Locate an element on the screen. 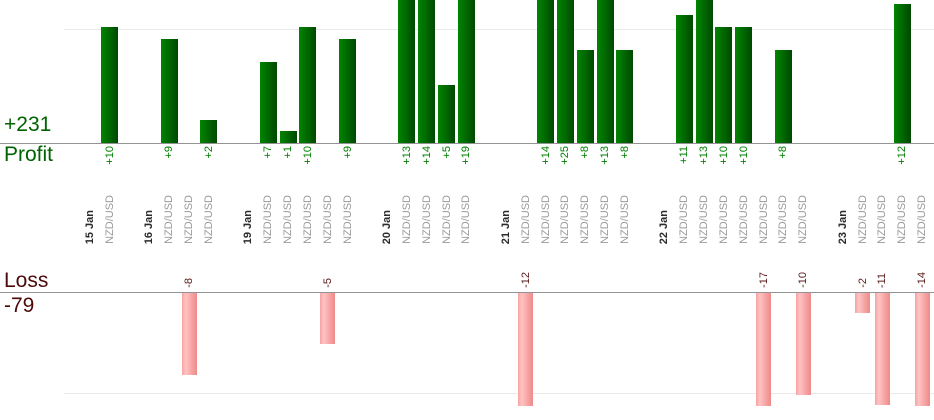  profit-gridline is located at coordinates (499, 29).